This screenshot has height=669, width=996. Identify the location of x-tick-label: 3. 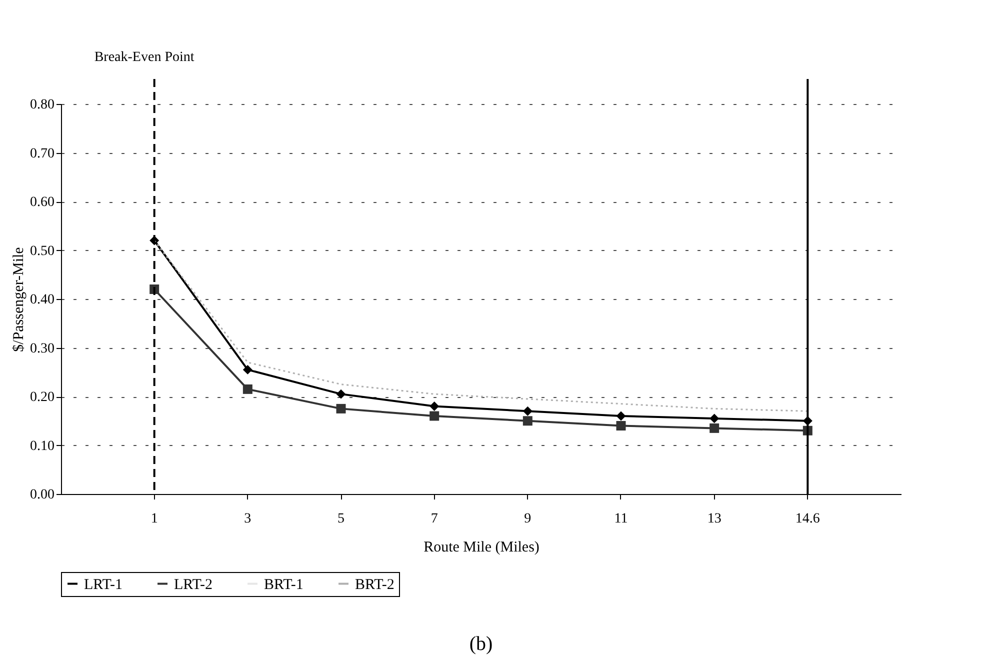
(248, 519).